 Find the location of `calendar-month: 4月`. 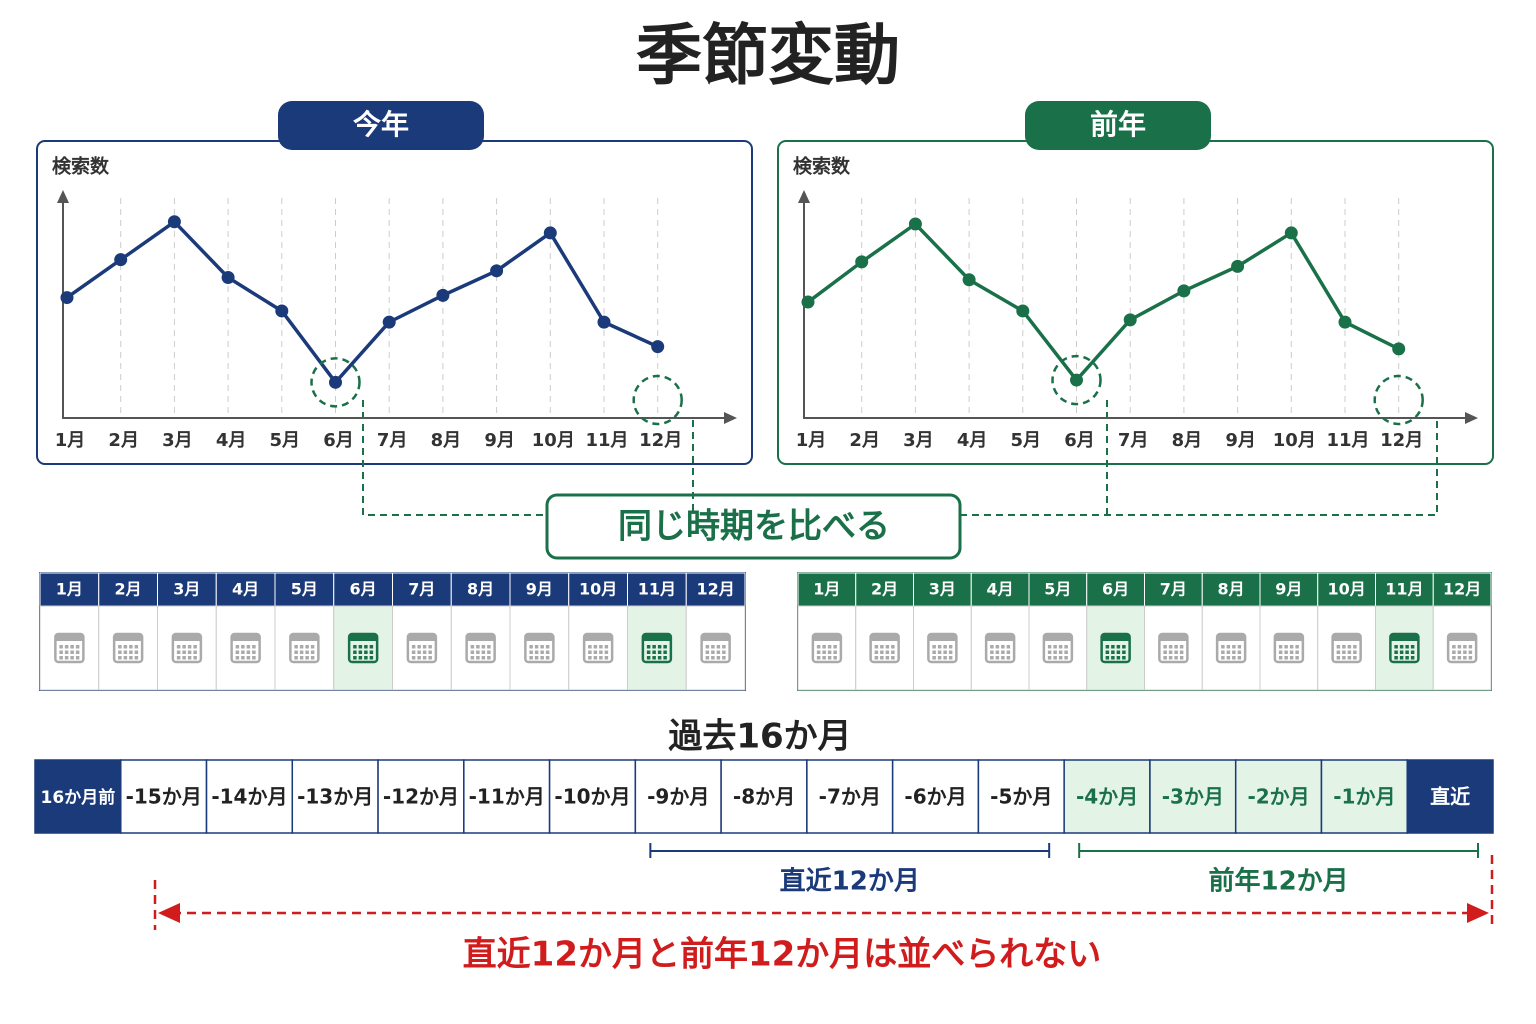

calendar-month: 4月 is located at coordinates (245, 589).